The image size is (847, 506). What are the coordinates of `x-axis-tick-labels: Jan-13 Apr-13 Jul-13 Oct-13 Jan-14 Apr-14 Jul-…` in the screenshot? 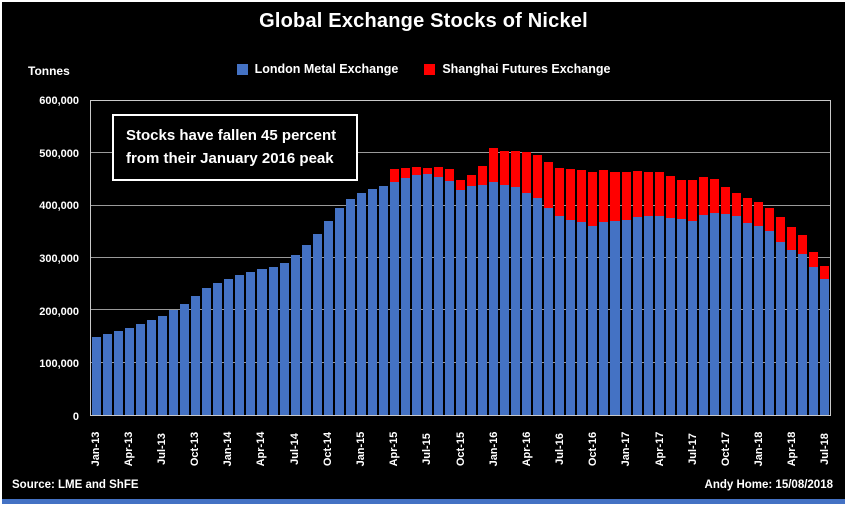 It's located at (461, 449).